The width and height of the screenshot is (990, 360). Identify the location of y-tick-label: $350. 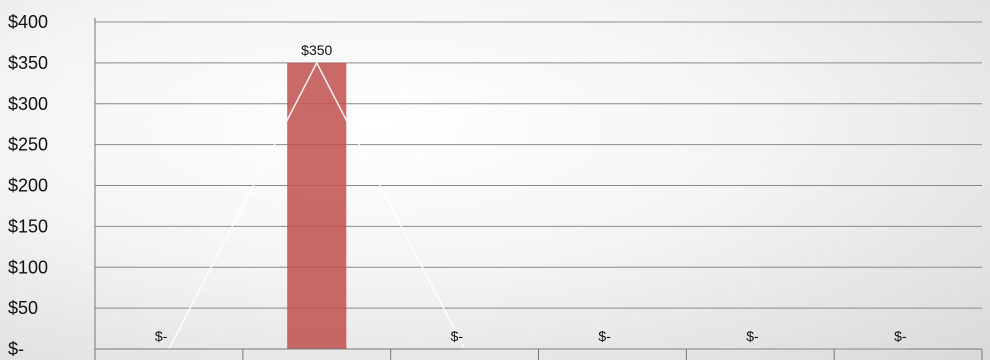
(28, 63).